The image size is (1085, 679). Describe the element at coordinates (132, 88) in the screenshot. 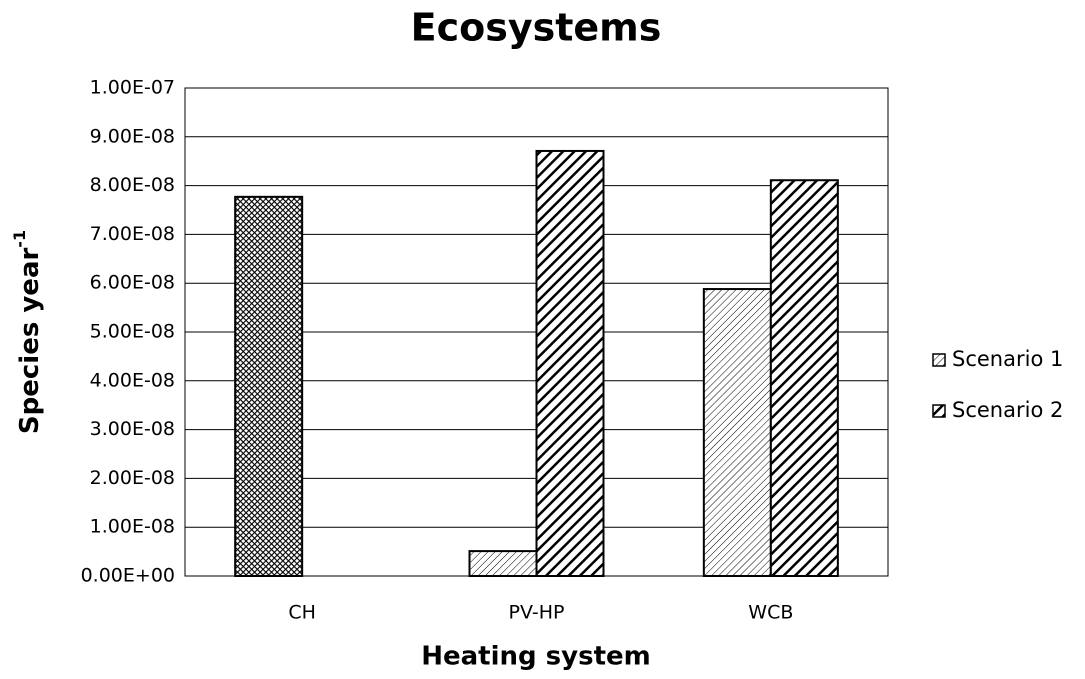

I see `y-tick-label: 1.00E-07` at that location.